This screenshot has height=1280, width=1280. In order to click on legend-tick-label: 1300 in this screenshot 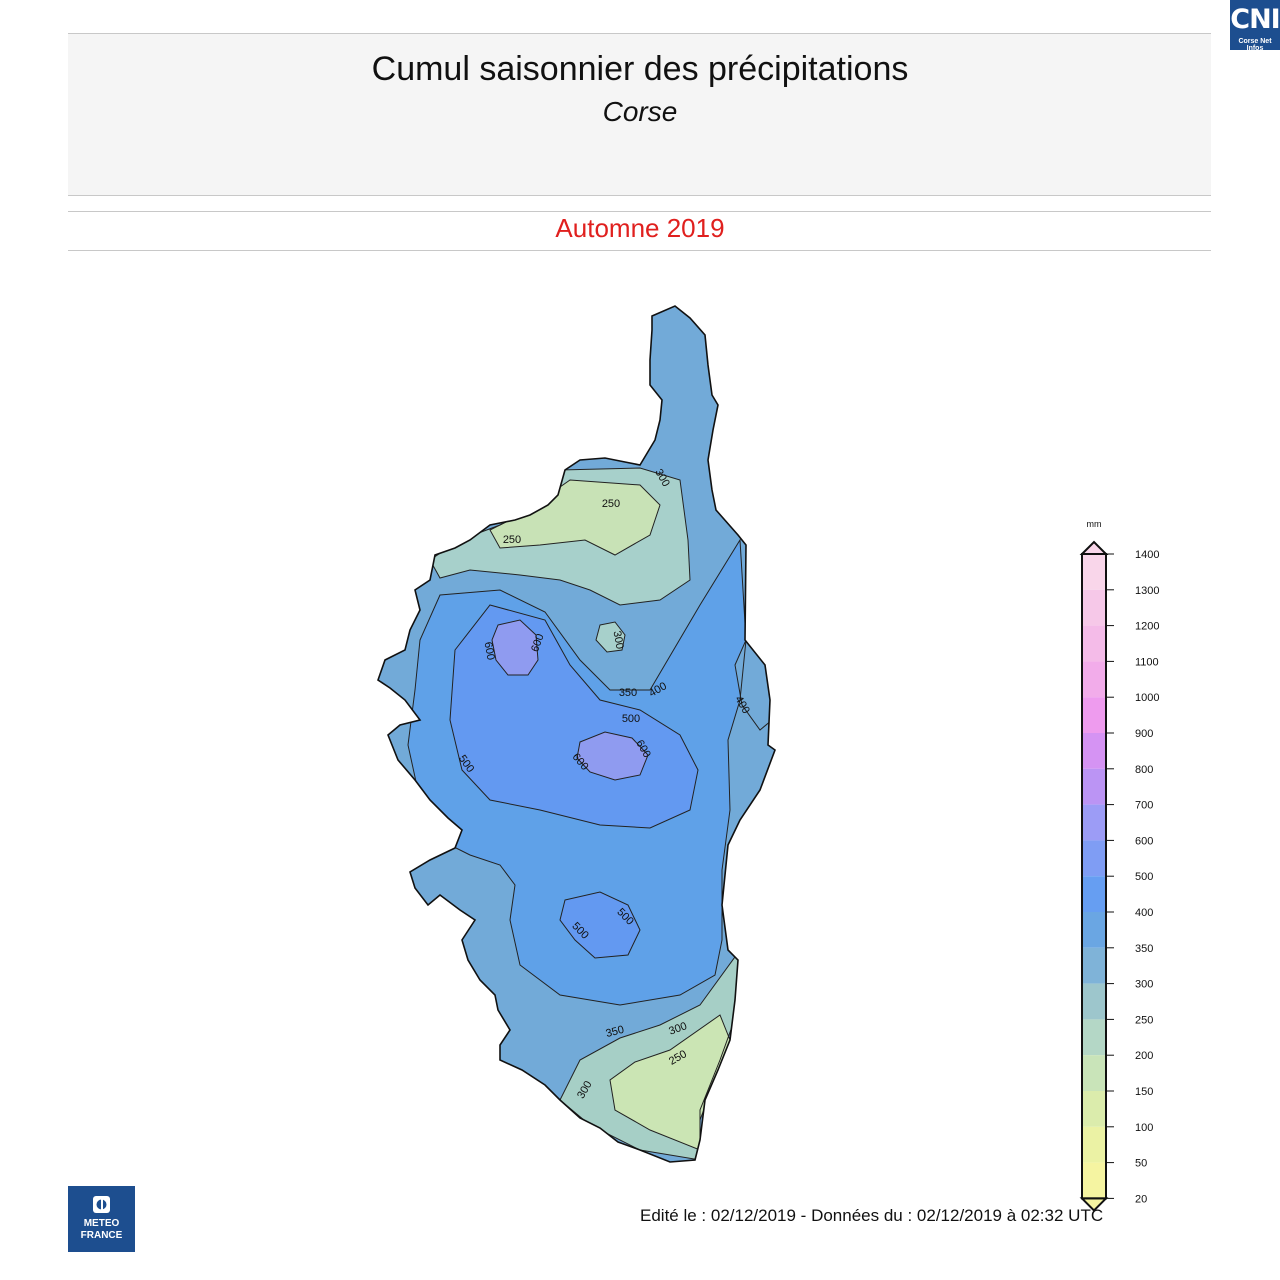, I will do `click(1147, 591)`.